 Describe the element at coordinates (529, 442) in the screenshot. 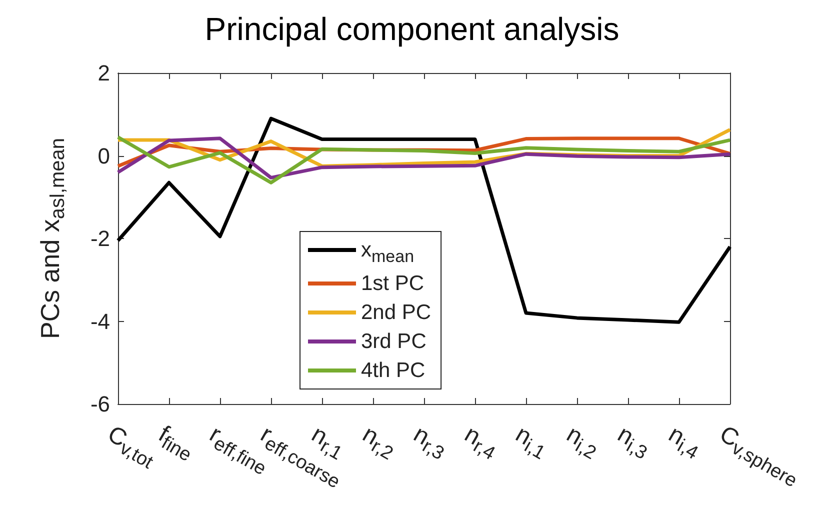

I see `x-tick-label: ni,1` at that location.